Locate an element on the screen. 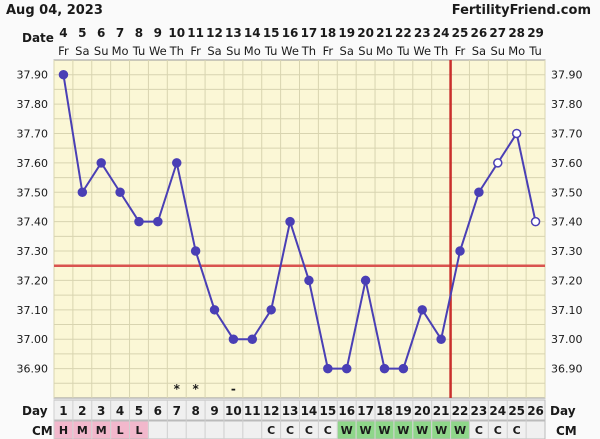 Image resolution: width=600 pixels, height=439 pixels. date-label: 5 is located at coordinates (82, 33).